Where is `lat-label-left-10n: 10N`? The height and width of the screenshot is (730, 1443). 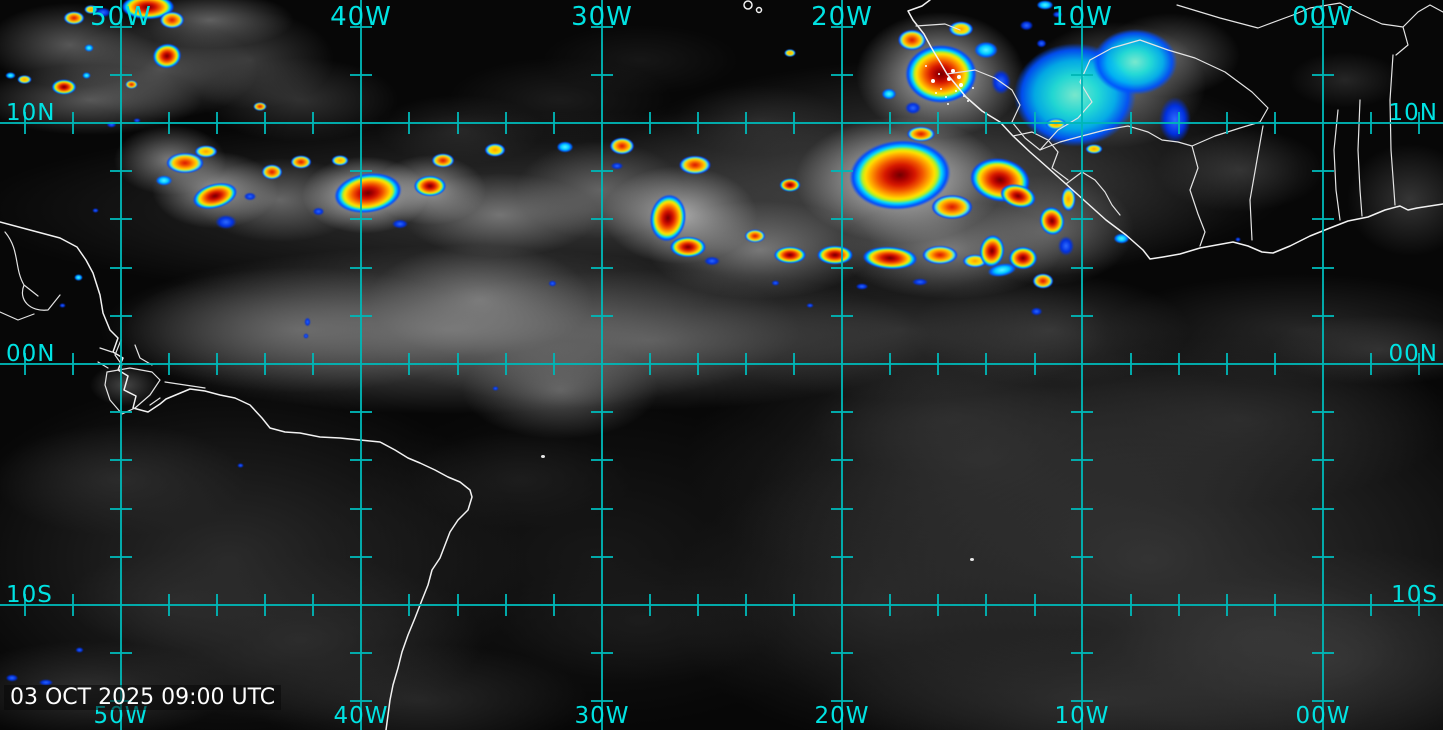 lat-label-left-10n: 10N is located at coordinates (31, 113).